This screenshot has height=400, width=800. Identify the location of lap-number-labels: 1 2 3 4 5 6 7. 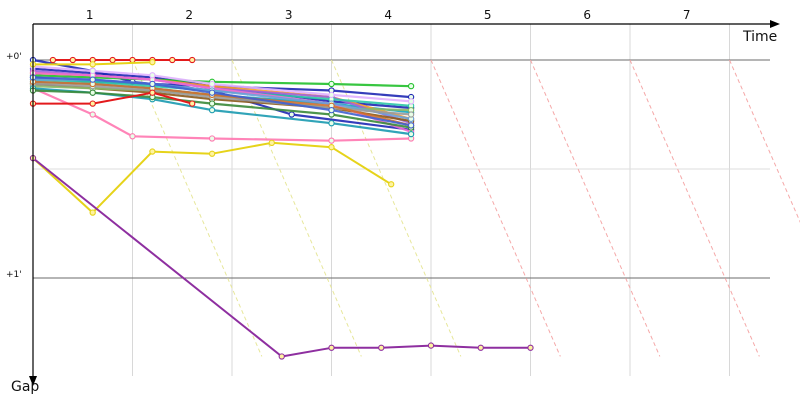
(388, 15).